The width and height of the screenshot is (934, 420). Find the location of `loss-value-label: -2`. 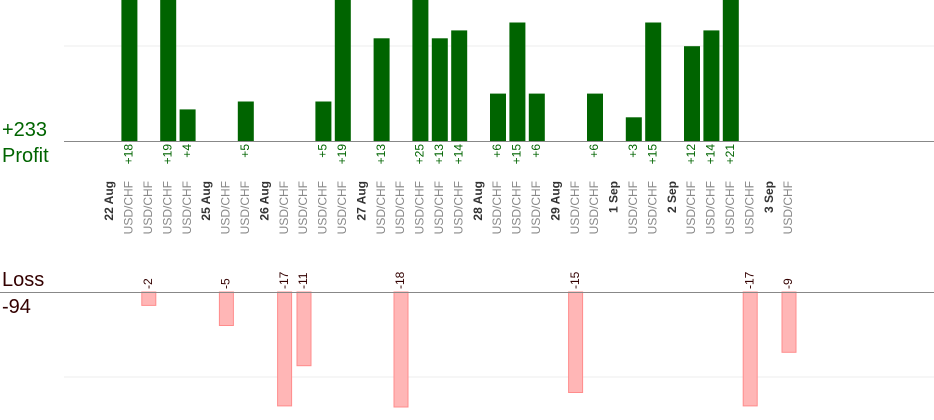

loss-value-label: -2 is located at coordinates (148, 283).